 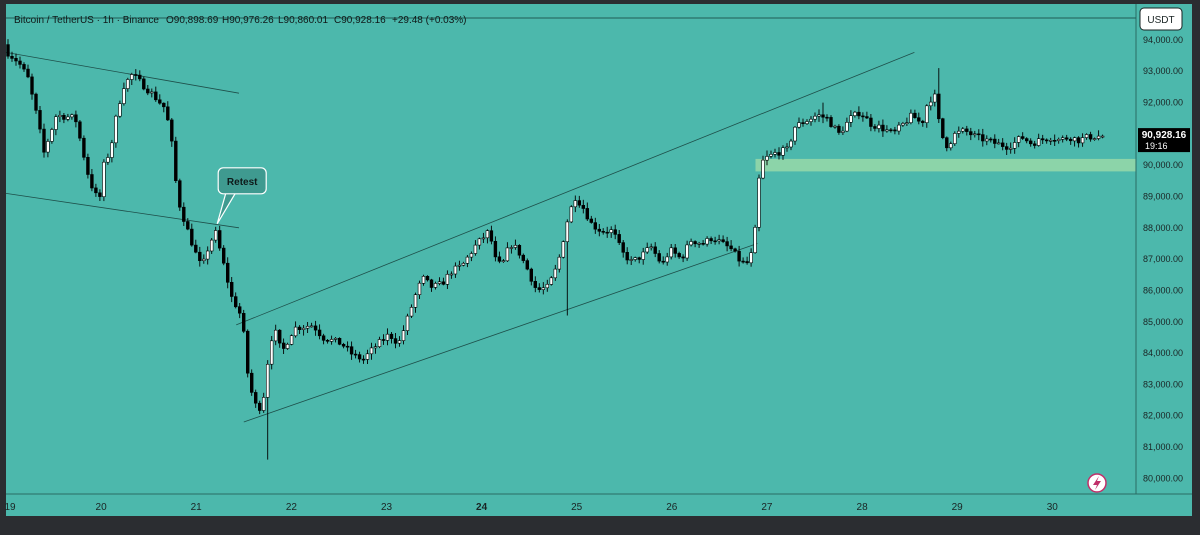 I want to click on currency-button-label: USDT, so click(x=1160, y=20).